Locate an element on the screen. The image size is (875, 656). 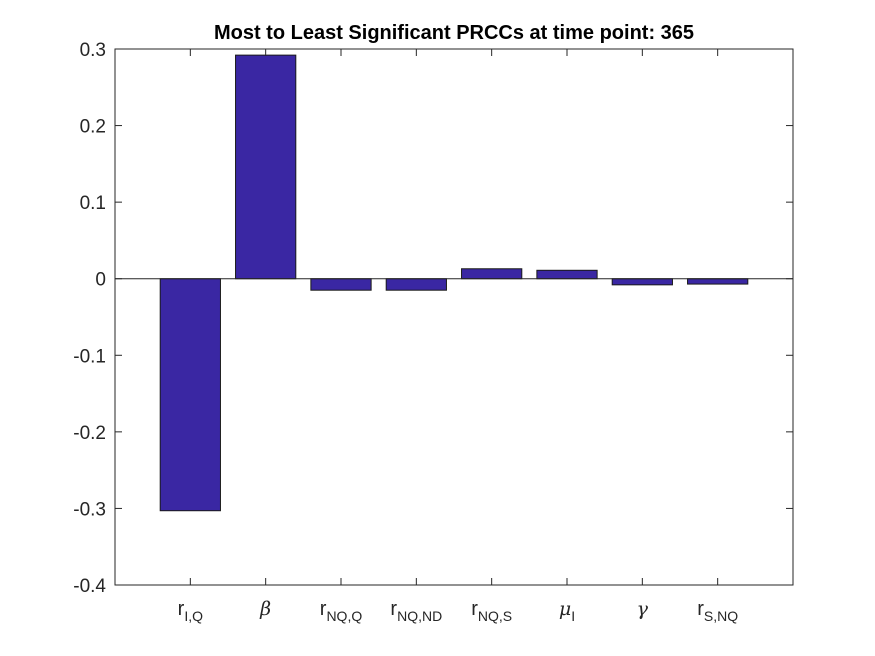
y-tick-label: -0.1 is located at coordinates (89, 356).